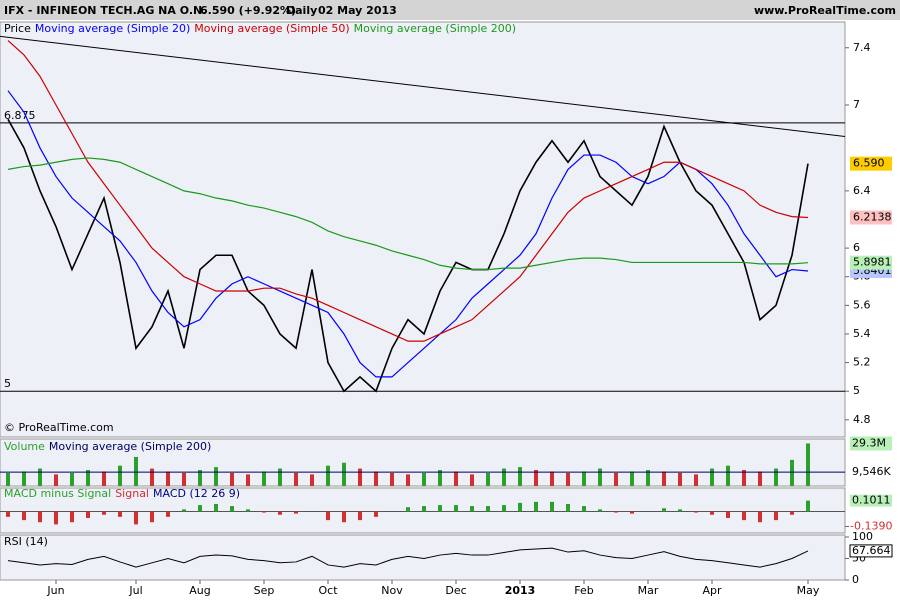  Describe the element at coordinates (871, 550) in the screenshot. I see `last-value-label: 67.664` at that location.